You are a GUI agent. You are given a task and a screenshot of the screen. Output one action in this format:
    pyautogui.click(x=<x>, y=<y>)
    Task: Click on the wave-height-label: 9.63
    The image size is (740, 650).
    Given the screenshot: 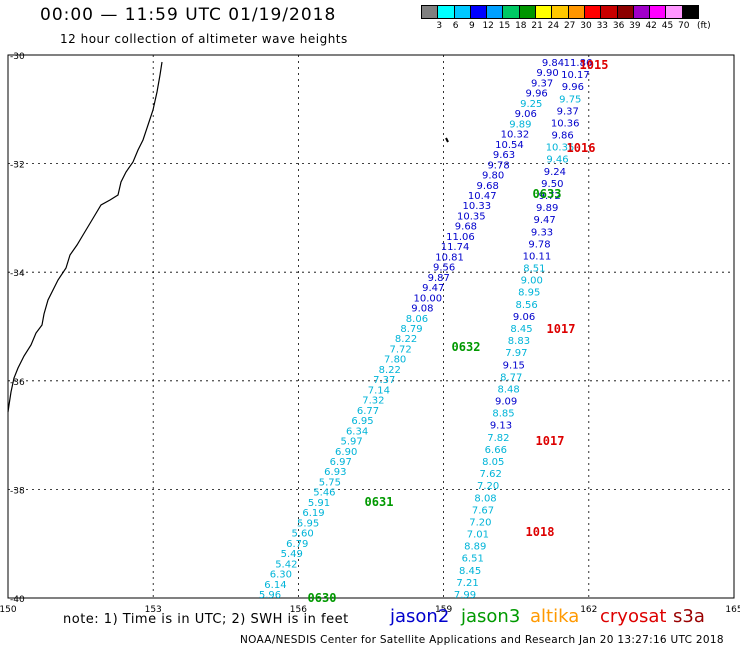 What is the action you would take?
    pyautogui.click(x=504, y=155)
    